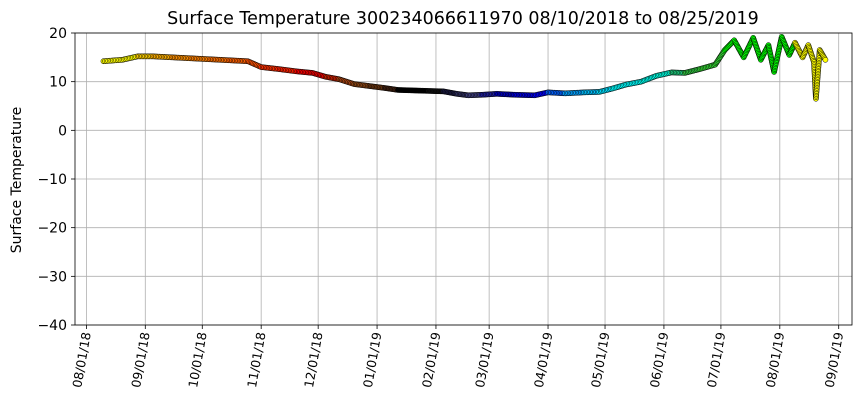  What do you see at coordinates (484, 360) in the screenshot?
I see `x-tick-label: 03/01/19` at bounding box center [484, 360].